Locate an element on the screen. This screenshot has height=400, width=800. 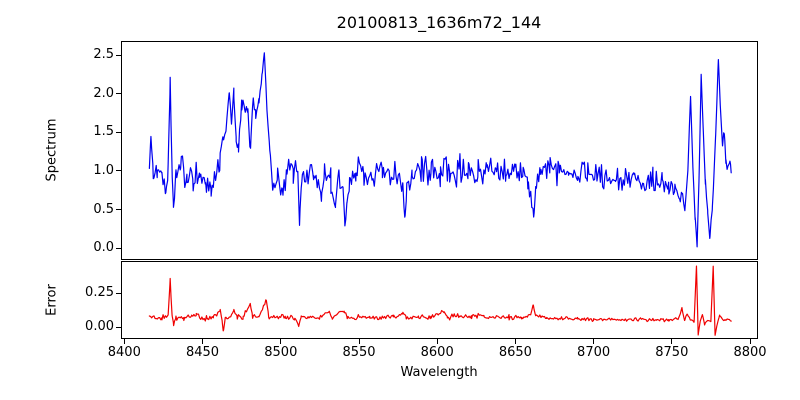
spectrum-y-tick-label: 0.5 is located at coordinates (103, 209).